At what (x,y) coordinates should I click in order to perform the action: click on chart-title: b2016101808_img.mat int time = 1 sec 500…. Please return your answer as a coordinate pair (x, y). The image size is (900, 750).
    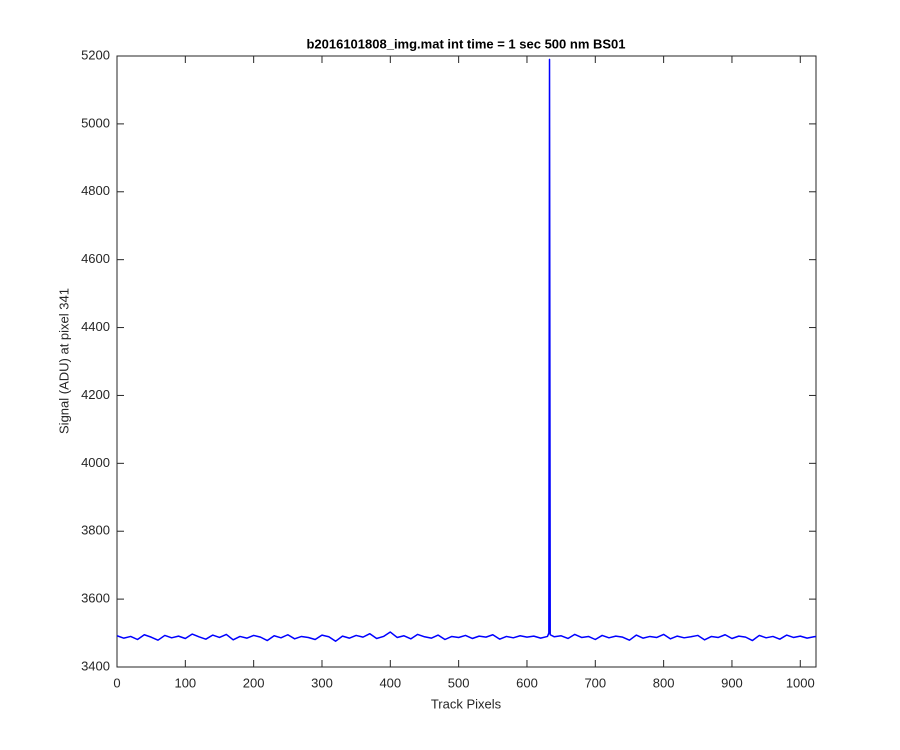
    Looking at the image, I should click on (465, 43).